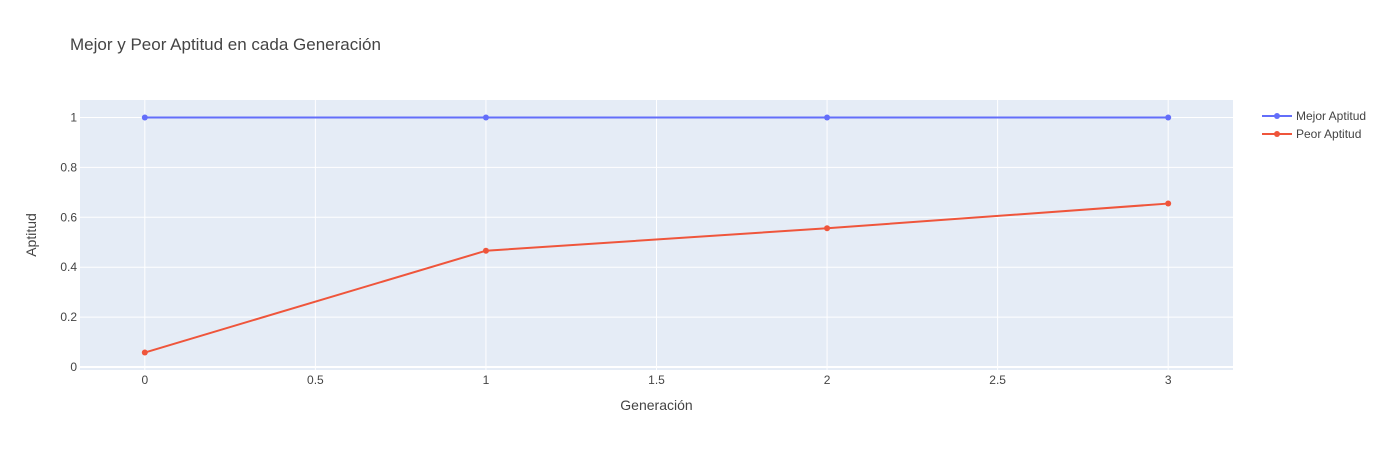 Image resolution: width=1394 pixels, height=450 pixels. I want to click on x-tick-label: 2.5, so click(997, 380).